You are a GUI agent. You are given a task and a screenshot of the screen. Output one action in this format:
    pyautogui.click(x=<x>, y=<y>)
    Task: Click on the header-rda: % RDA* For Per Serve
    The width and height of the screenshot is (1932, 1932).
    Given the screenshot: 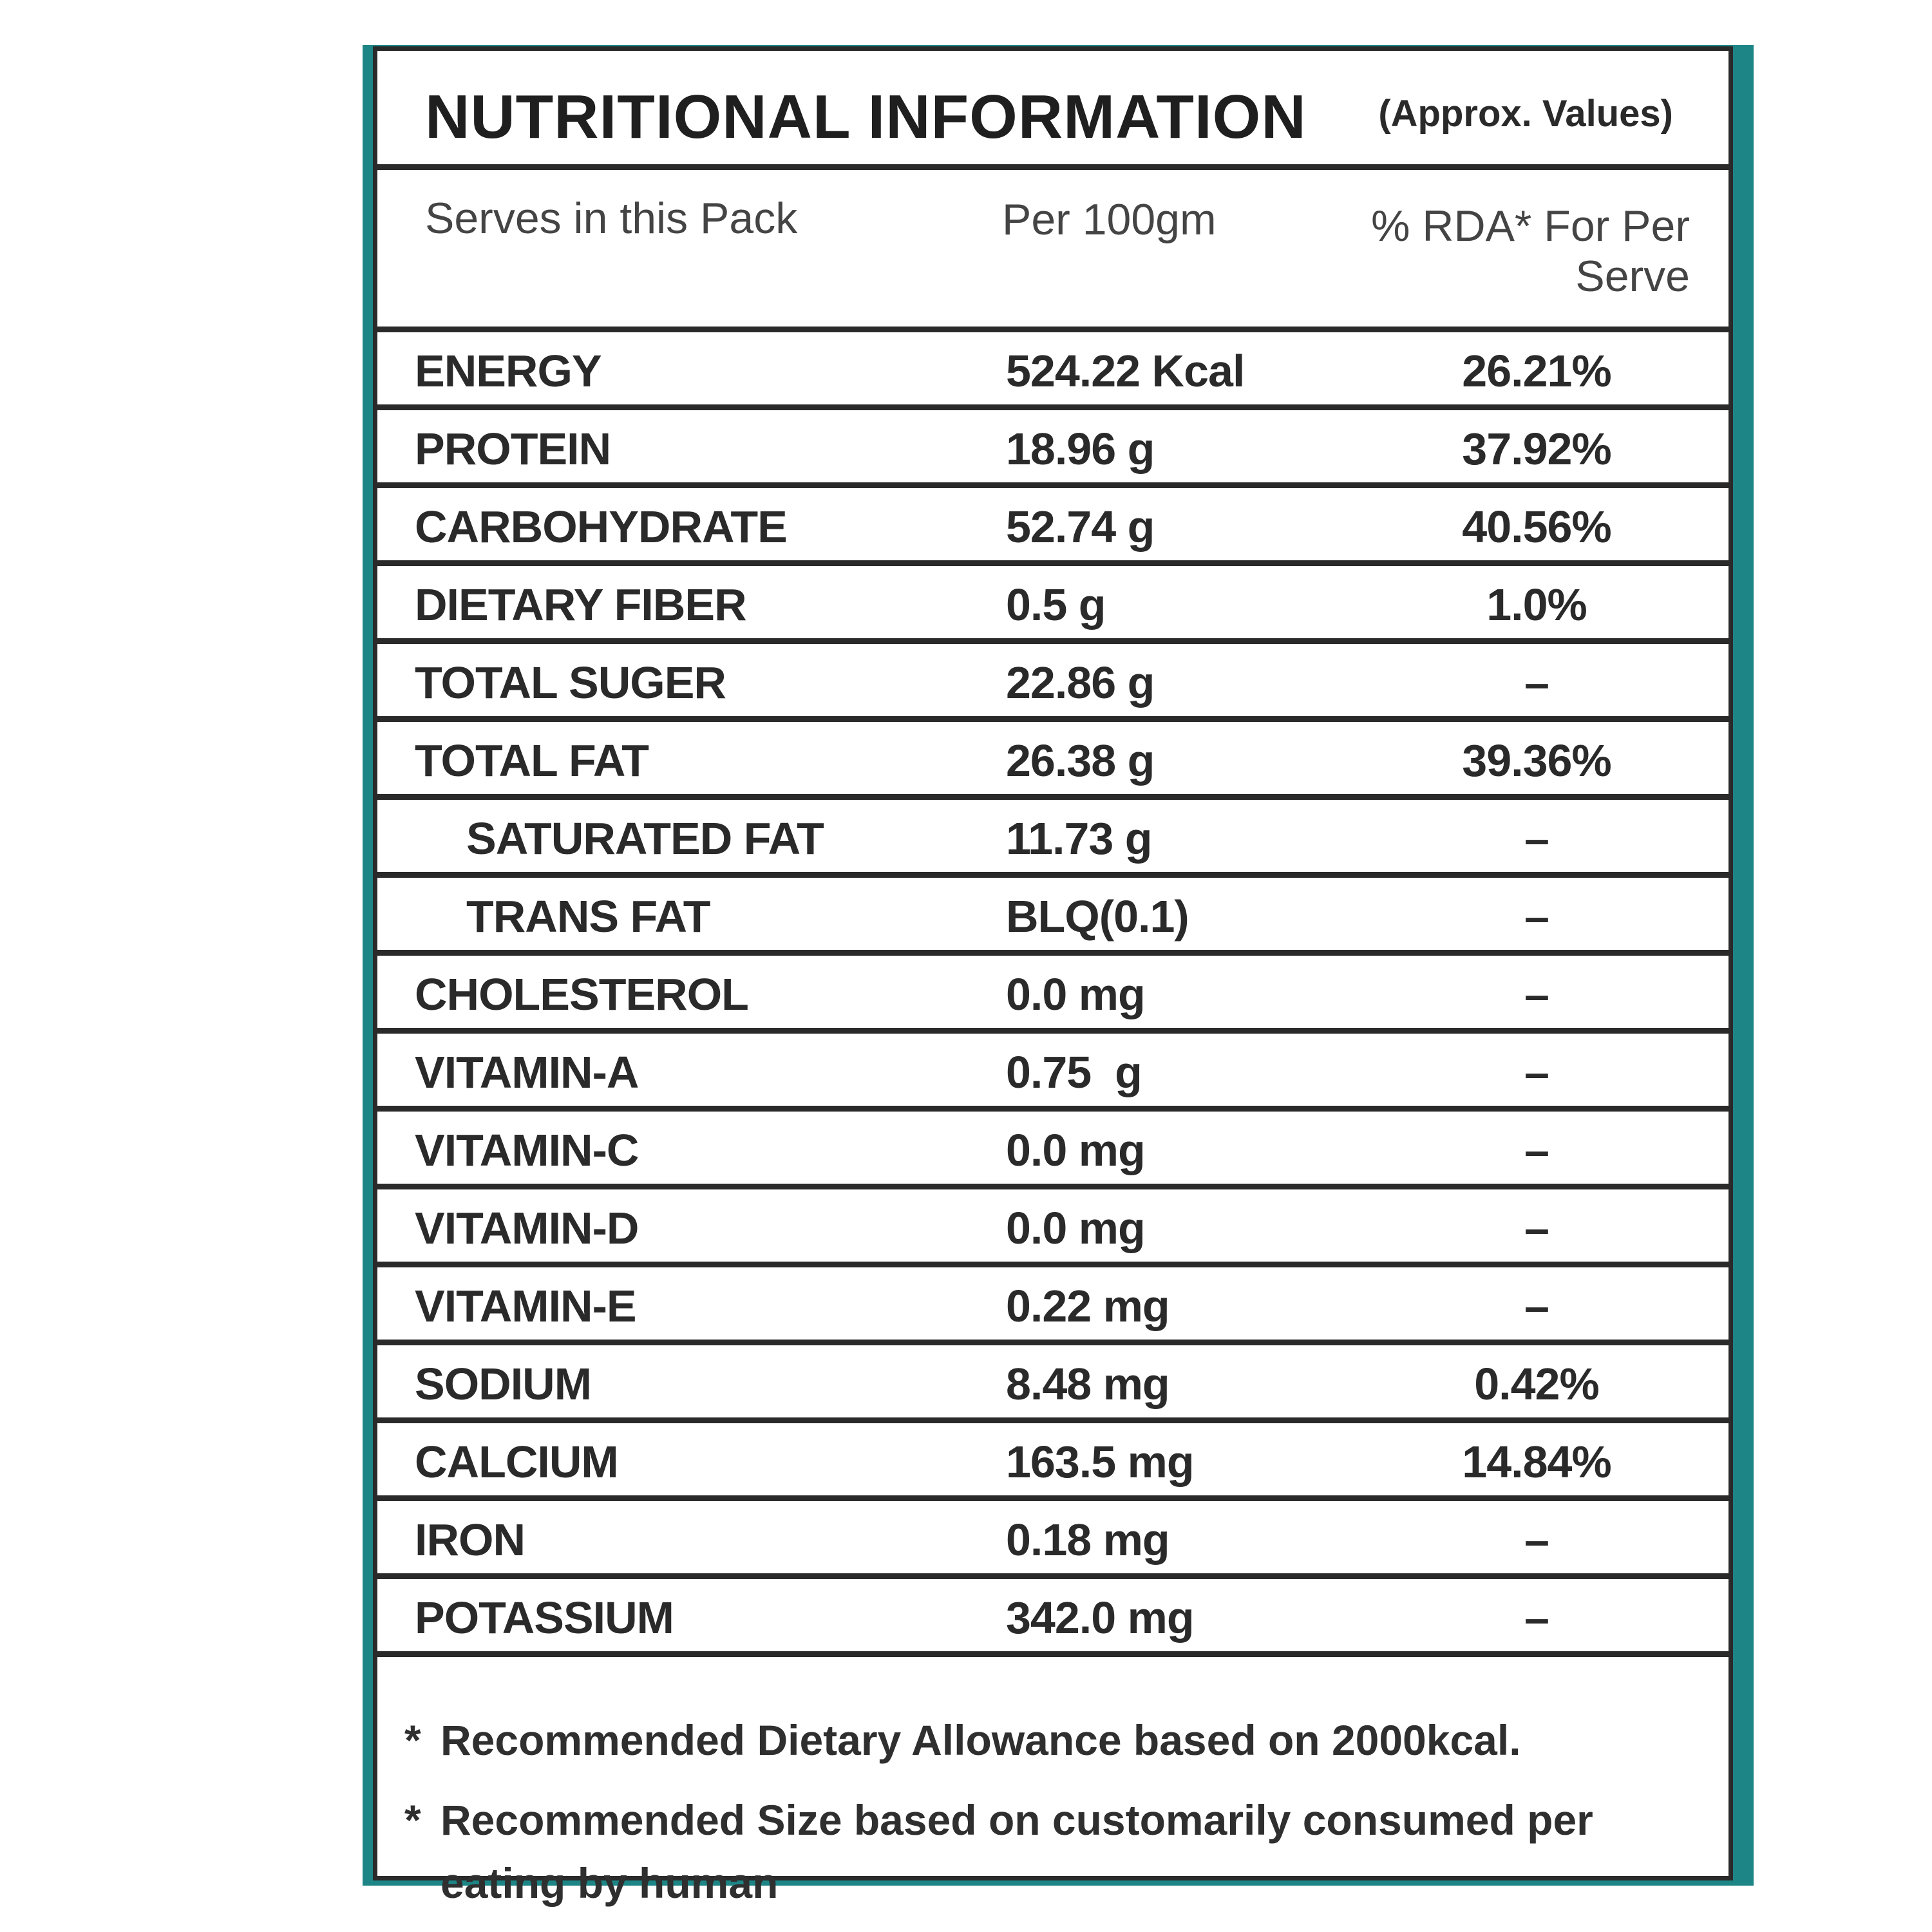 What is the action you would take?
    pyautogui.click(x=1531, y=251)
    